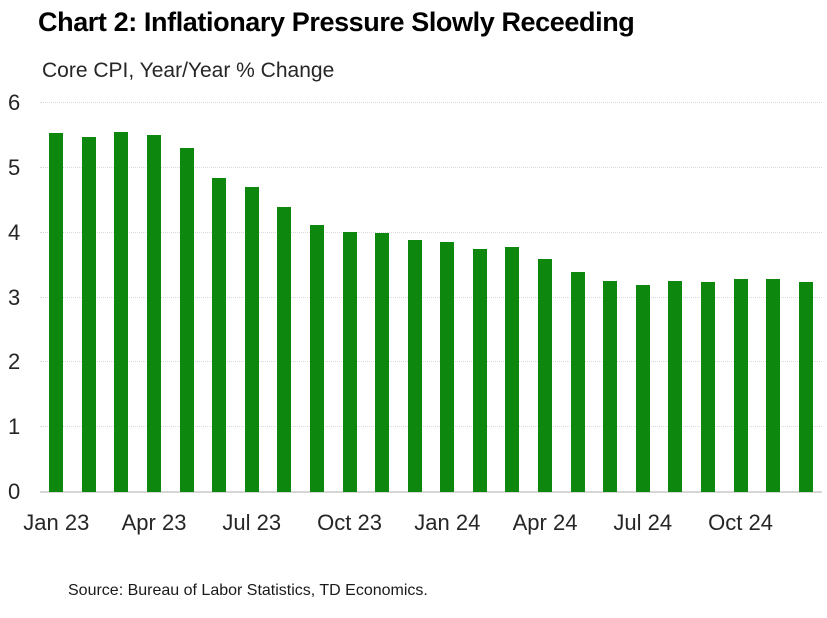 The width and height of the screenshot is (827, 618). What do you see at coordinates (252, 522) in the screenshot?
I see `x-tick-label-jul-23: Jul 23` at bounding box center [252, 522].